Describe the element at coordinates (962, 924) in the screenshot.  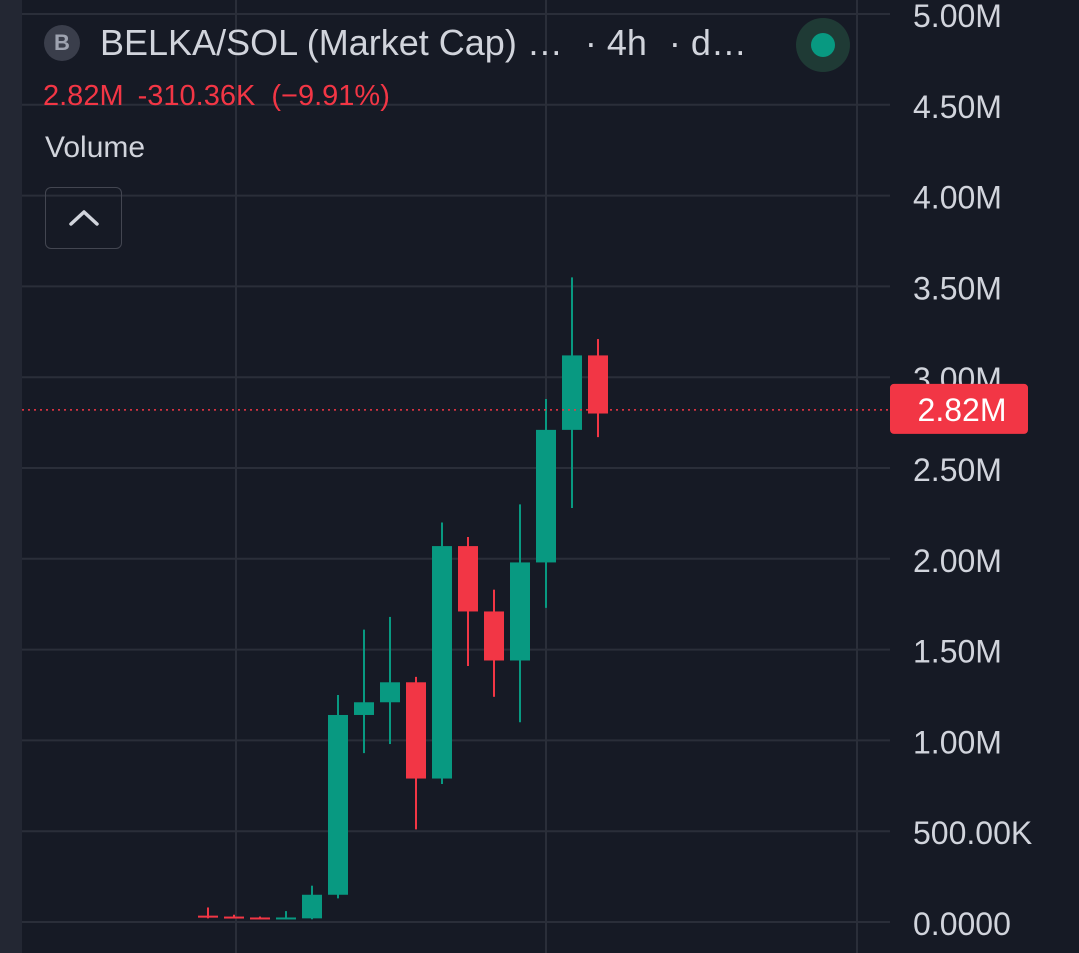
I see `y-tick-label: 0.0000` at that location.